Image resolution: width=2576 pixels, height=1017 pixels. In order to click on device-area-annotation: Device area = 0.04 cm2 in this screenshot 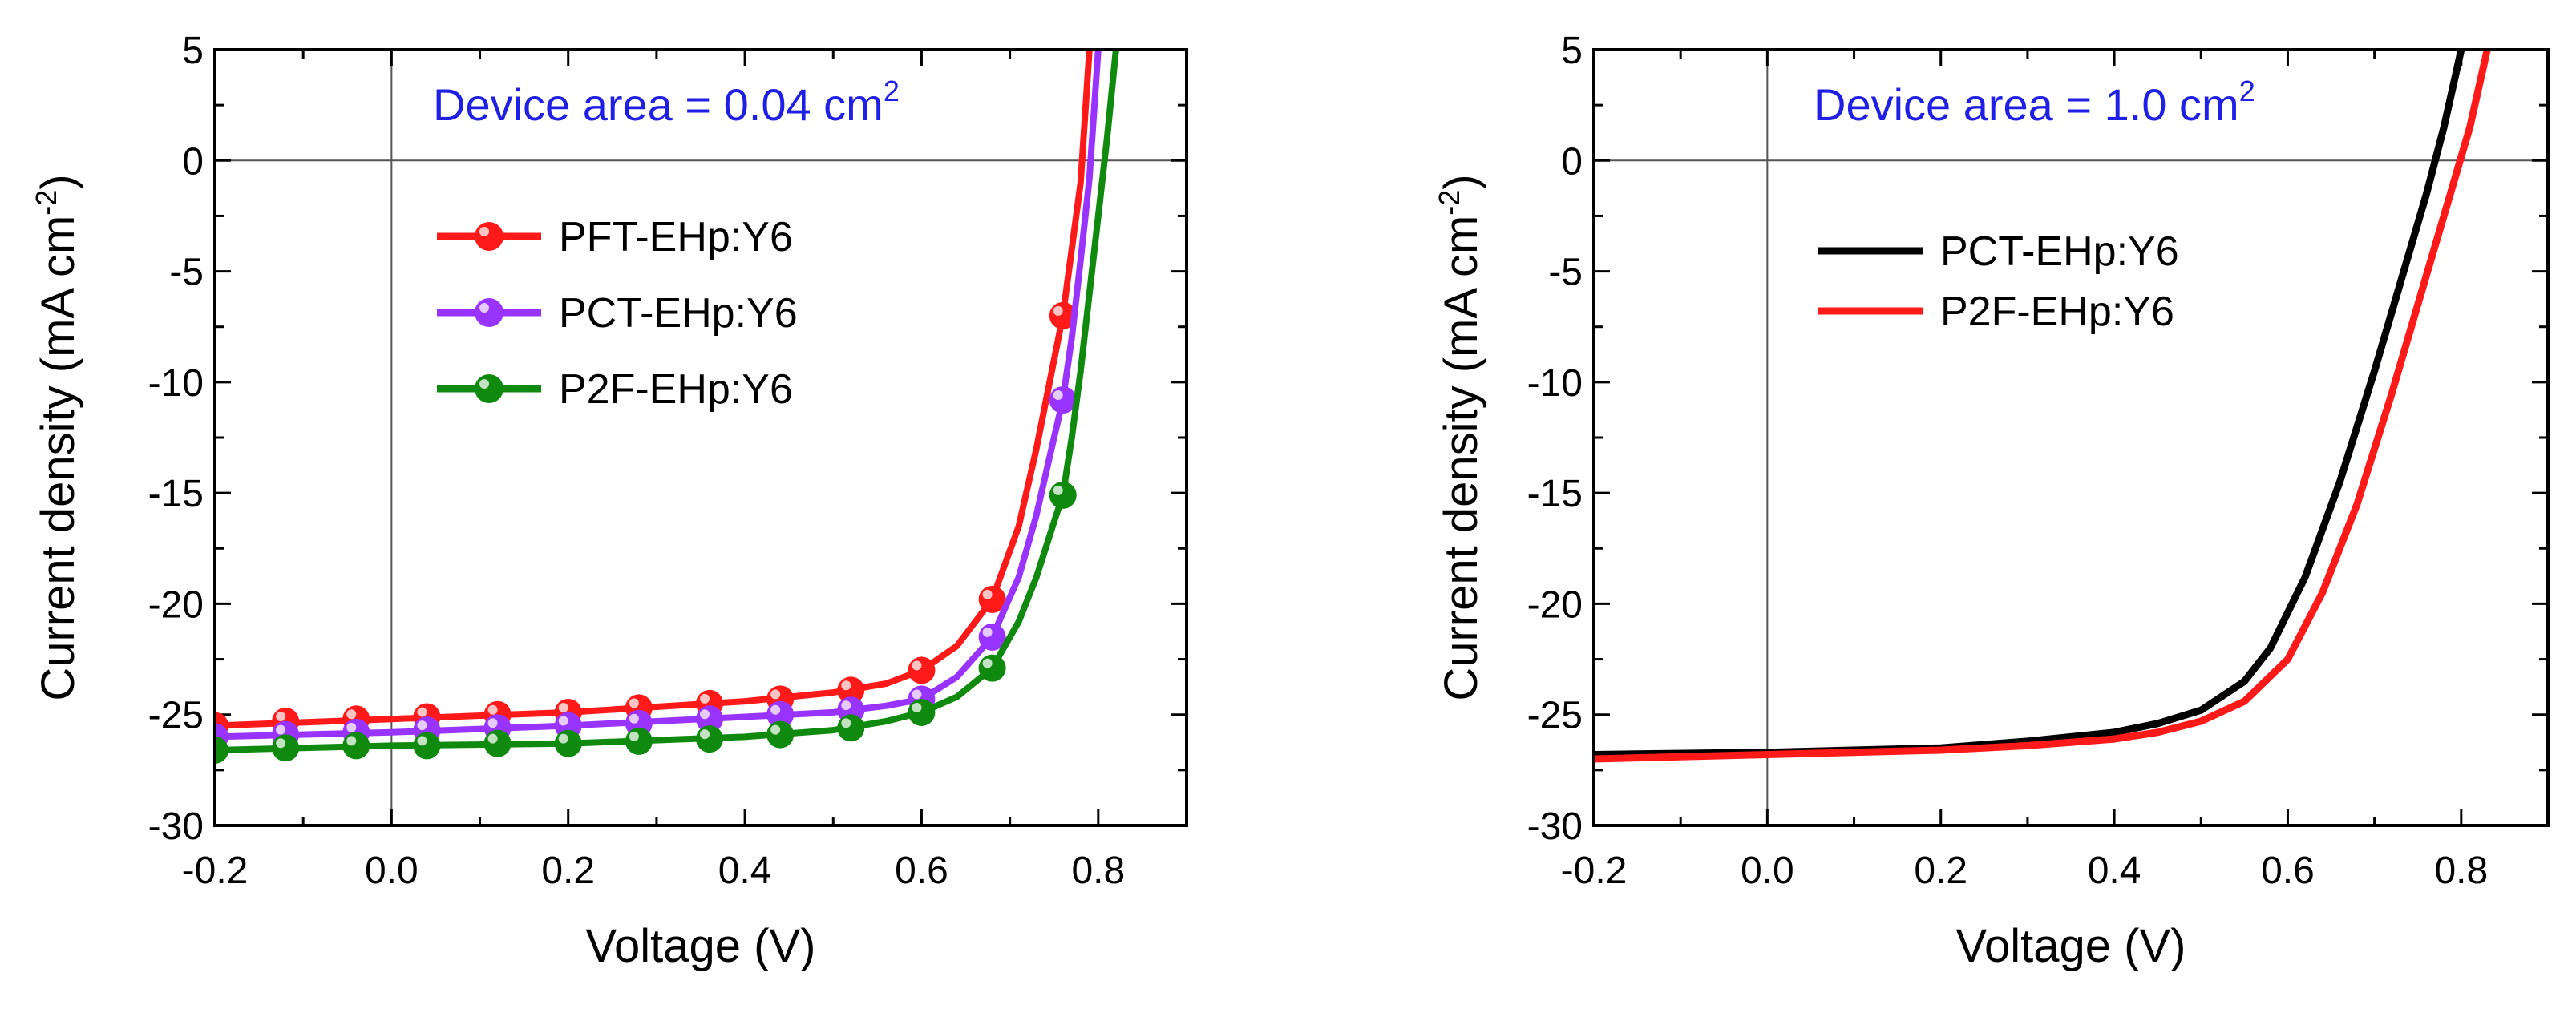, I will do `click(666, 102)`.